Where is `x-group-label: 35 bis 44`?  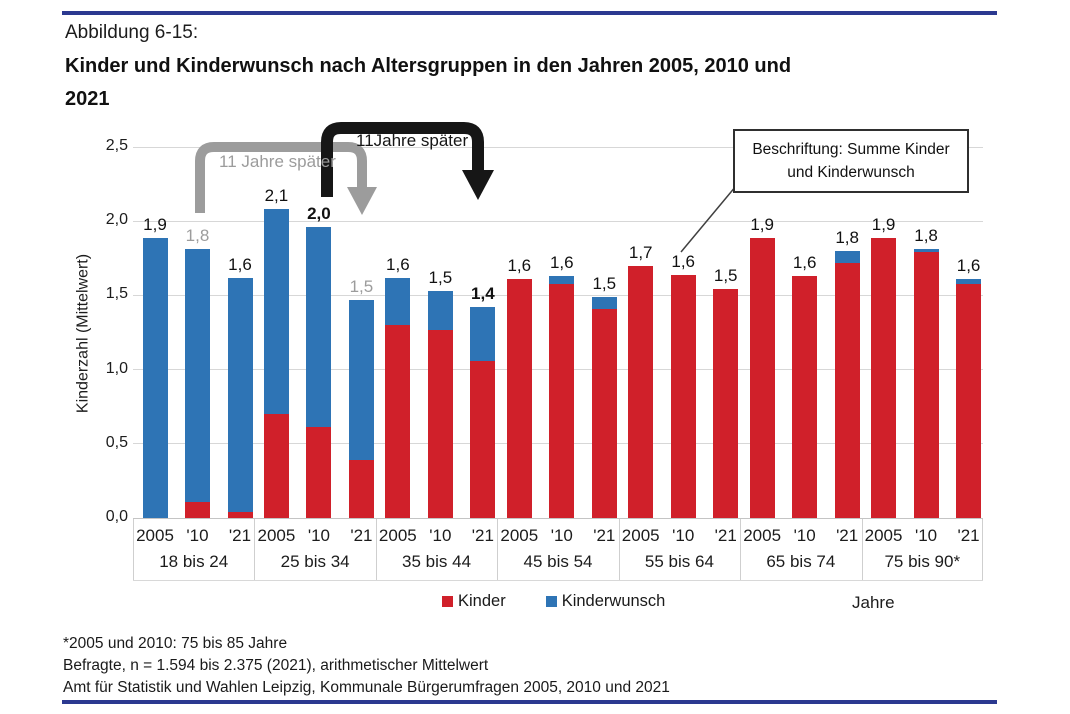
x-group-label: 35 bis 44 is located at coordinates (437, 561).